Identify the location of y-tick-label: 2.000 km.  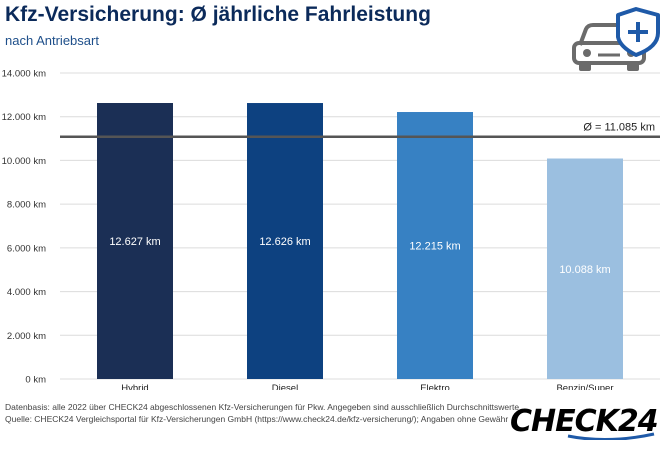
(26, 336).